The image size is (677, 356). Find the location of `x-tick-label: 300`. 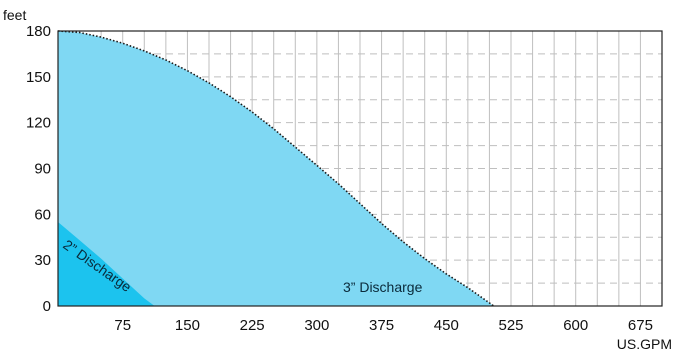

x-tick-label: 300 is located at coordinates (316, 325).